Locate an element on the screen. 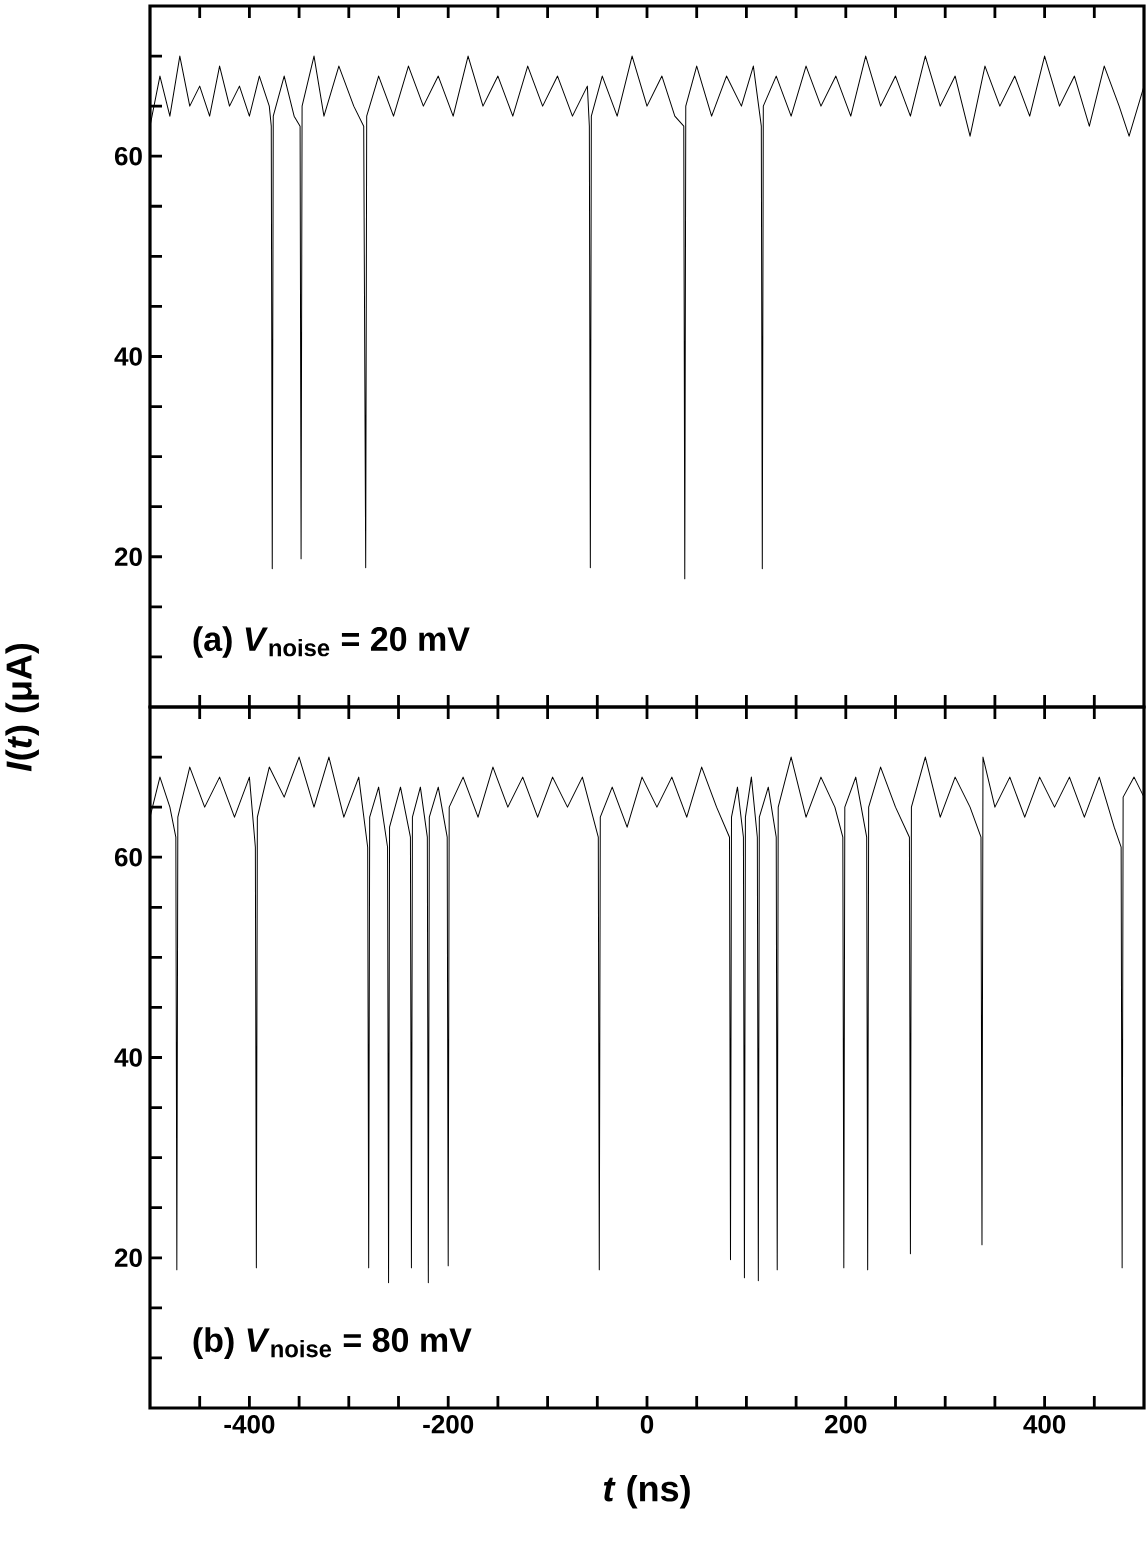 The width and height of the screenshot is (1148, 1550). x-tick-label: -400 is located at coordinates (249, 1424).